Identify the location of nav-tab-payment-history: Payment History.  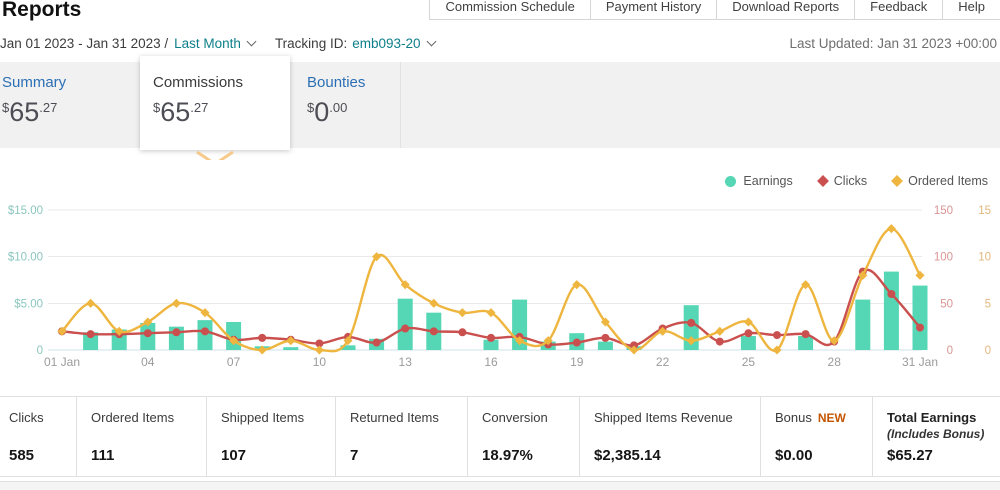
(653, 9).